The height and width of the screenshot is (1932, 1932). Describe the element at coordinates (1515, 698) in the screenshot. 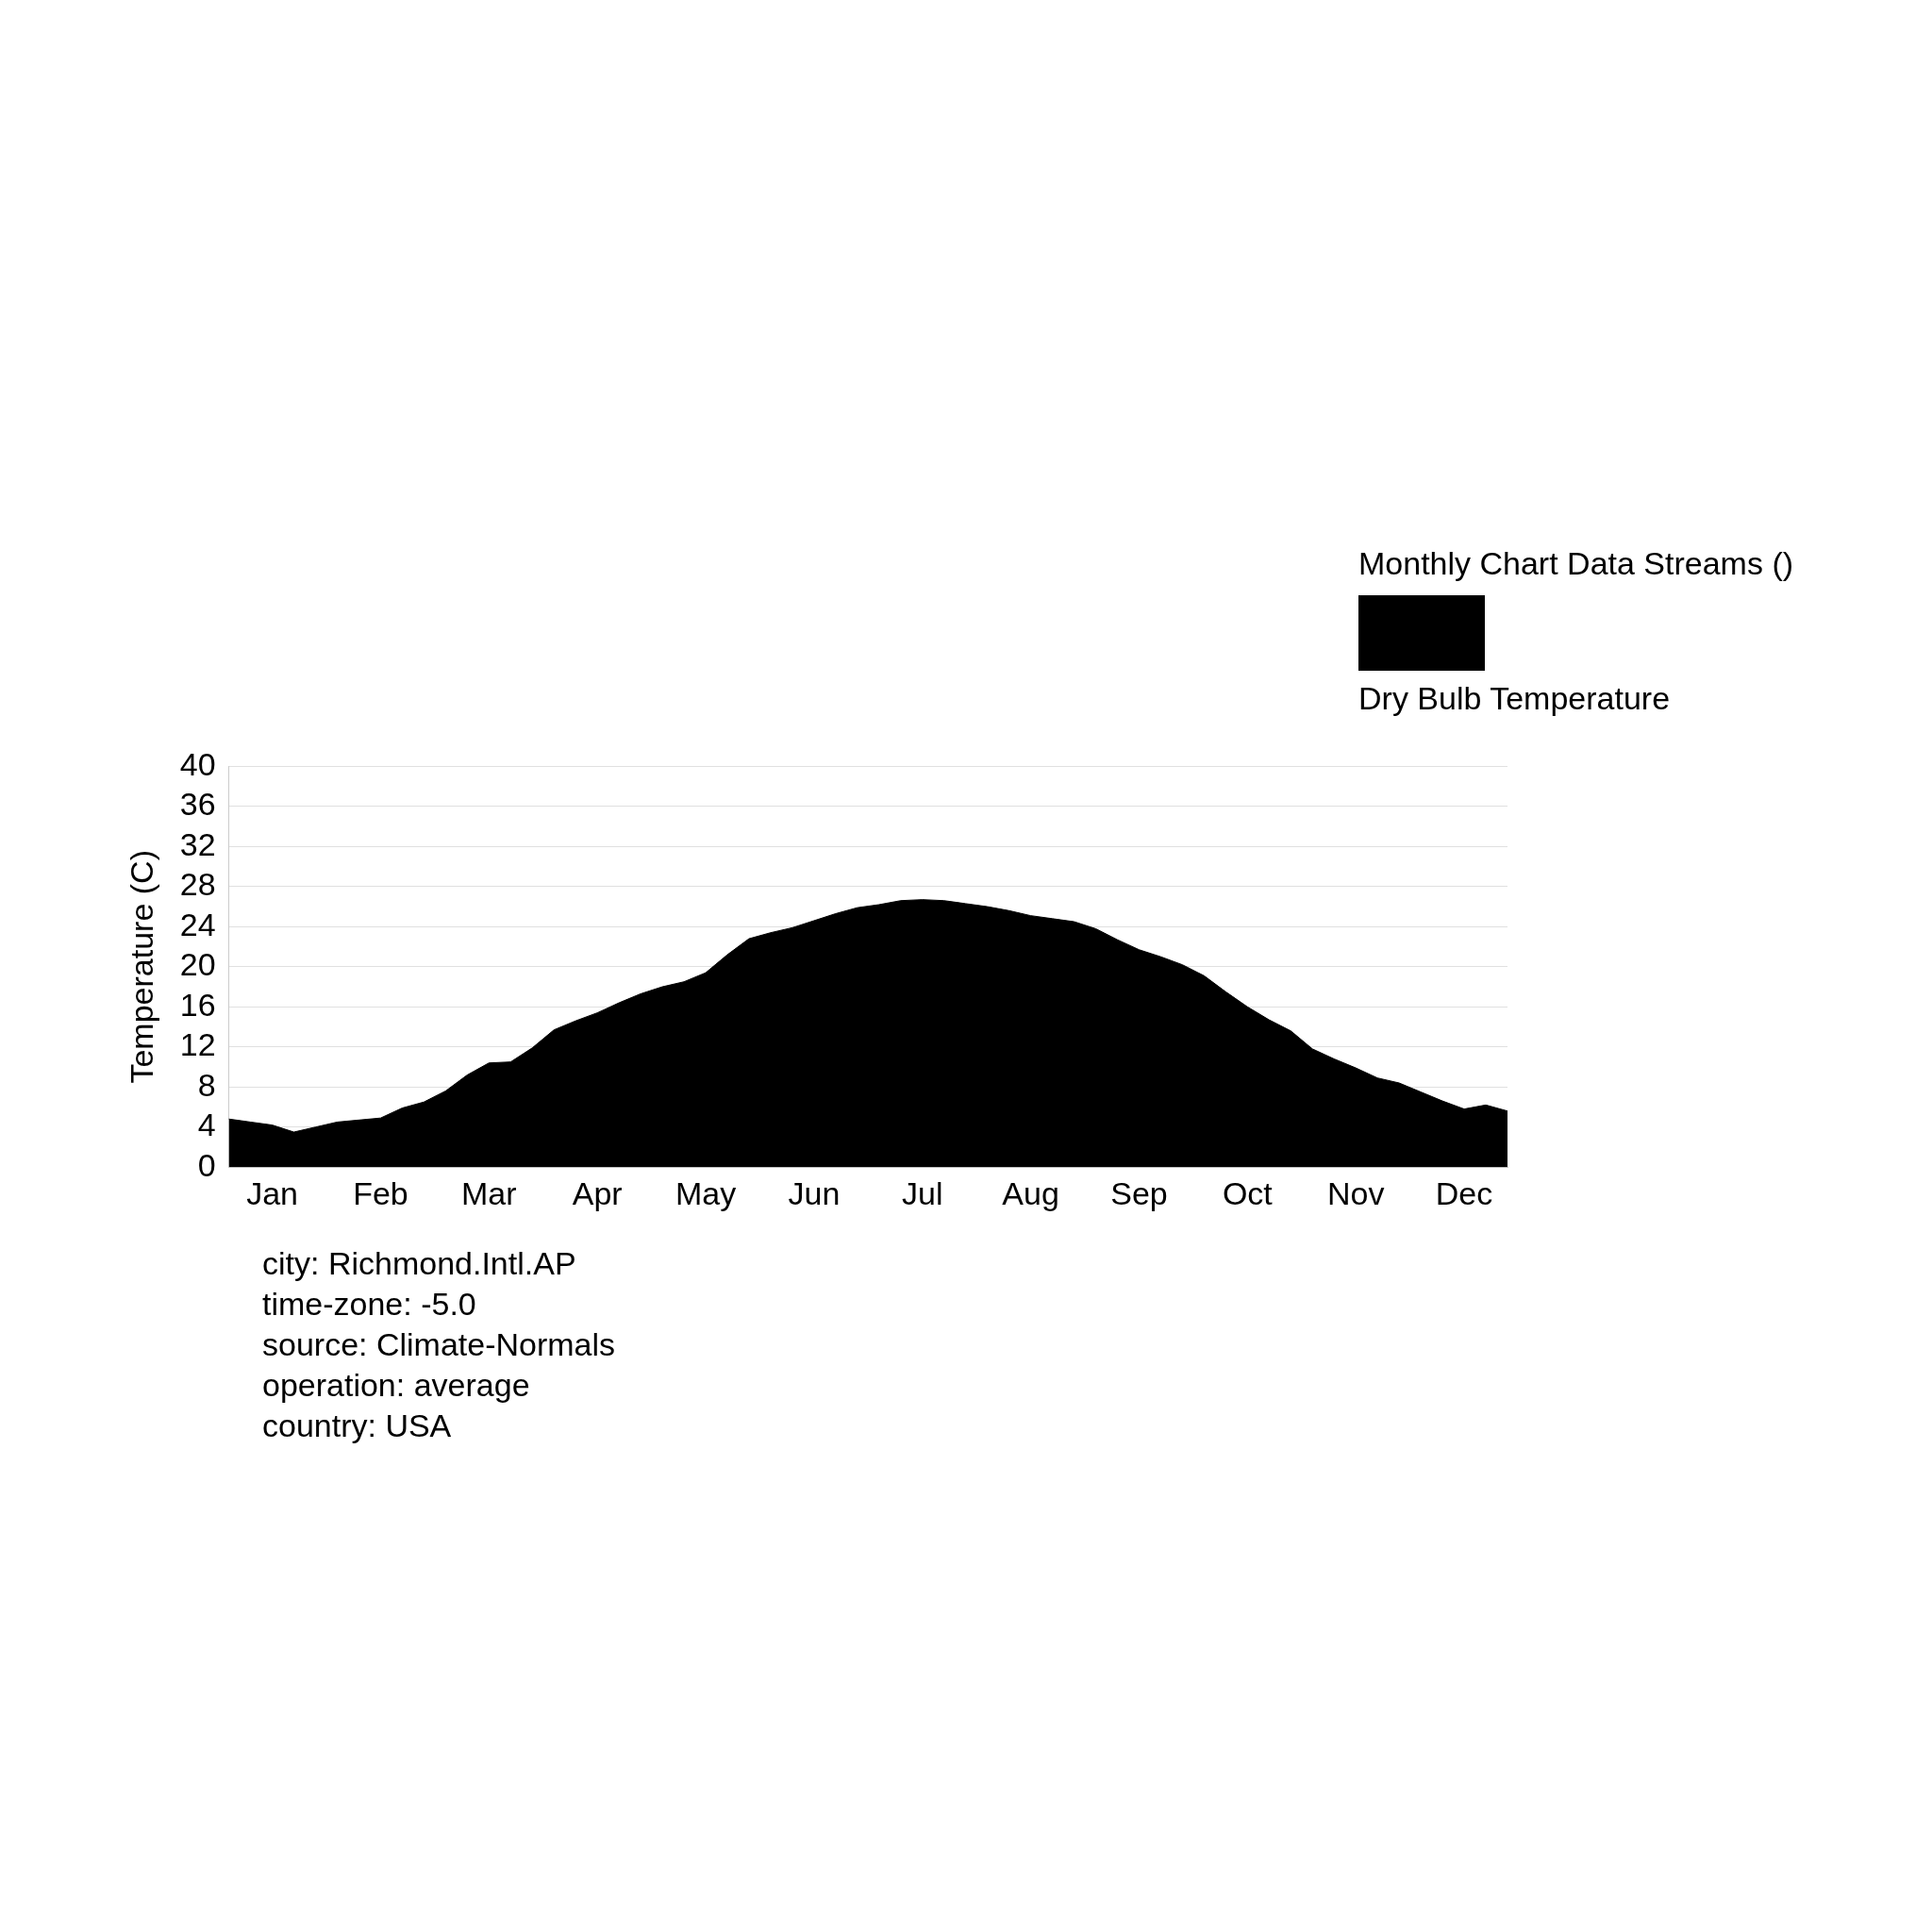

I see `legend-label: Dry Bulb Temperature` at that location.